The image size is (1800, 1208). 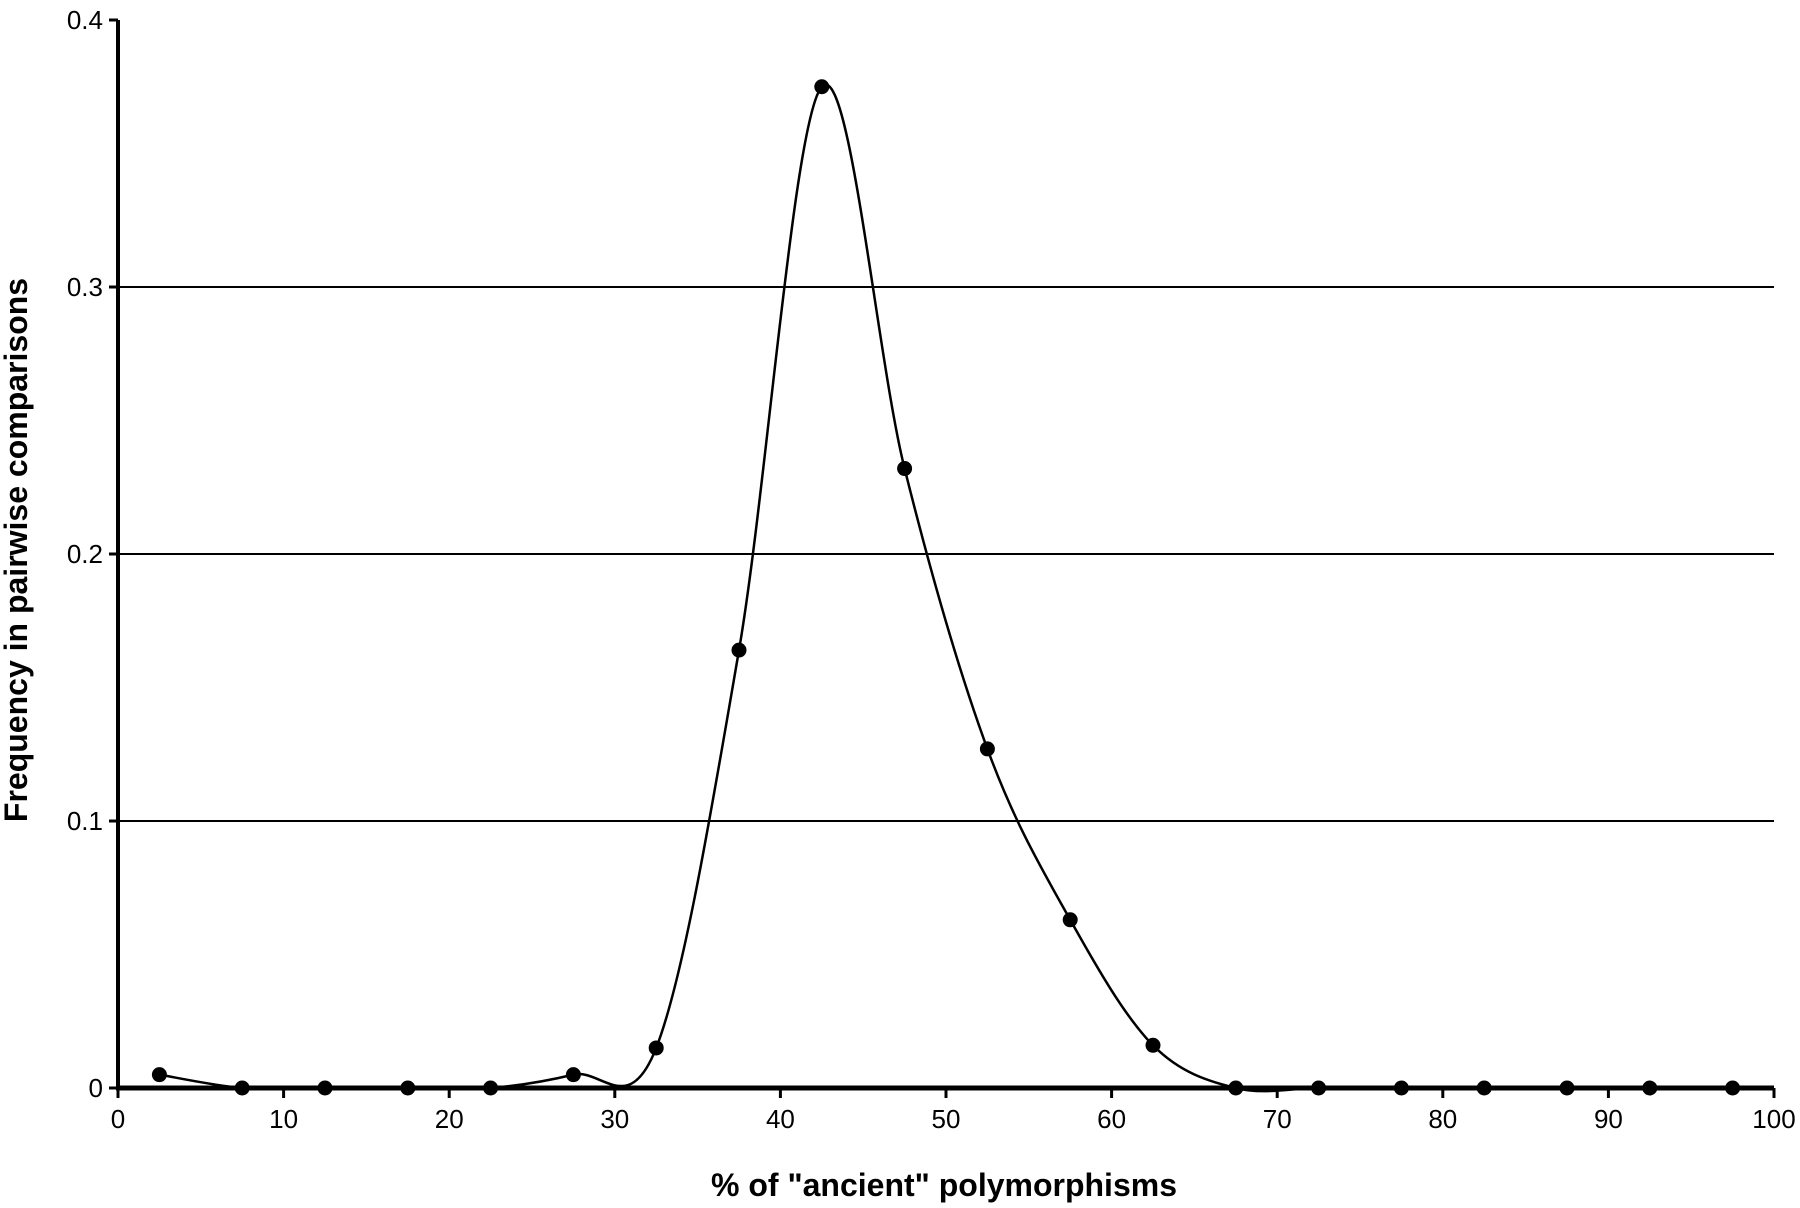 What do you see at coordinates (1277, 1119) in the screenshot?
I see `x-tick-label-7: 70` at bounding box center [1277, 1119].